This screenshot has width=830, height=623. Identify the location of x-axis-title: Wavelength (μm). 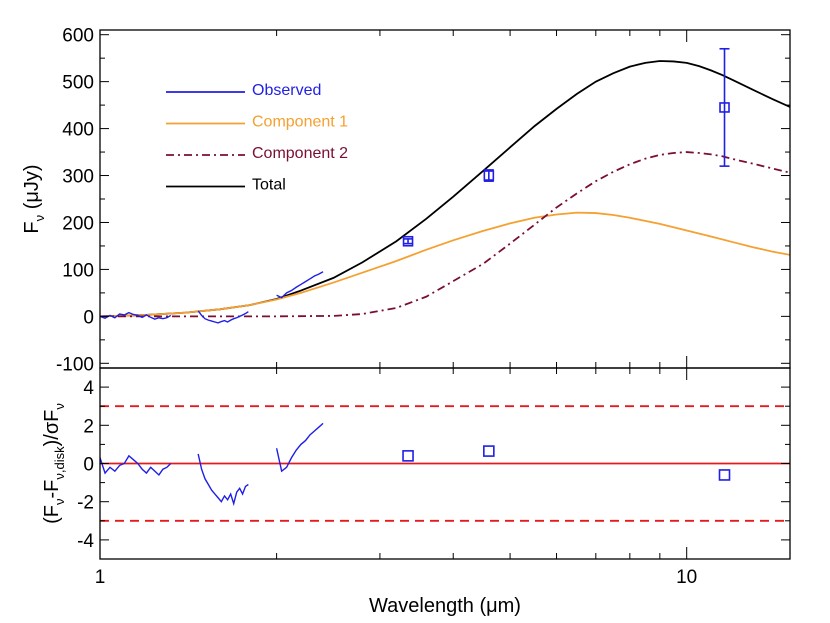
(445, 606).